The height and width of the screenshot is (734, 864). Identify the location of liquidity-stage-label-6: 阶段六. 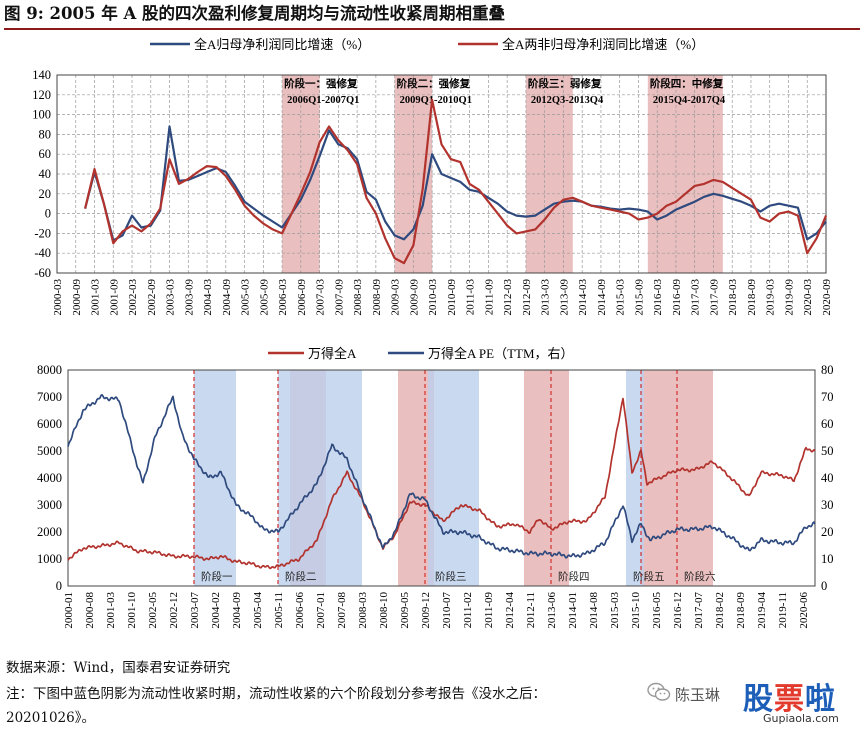
(700, 576).